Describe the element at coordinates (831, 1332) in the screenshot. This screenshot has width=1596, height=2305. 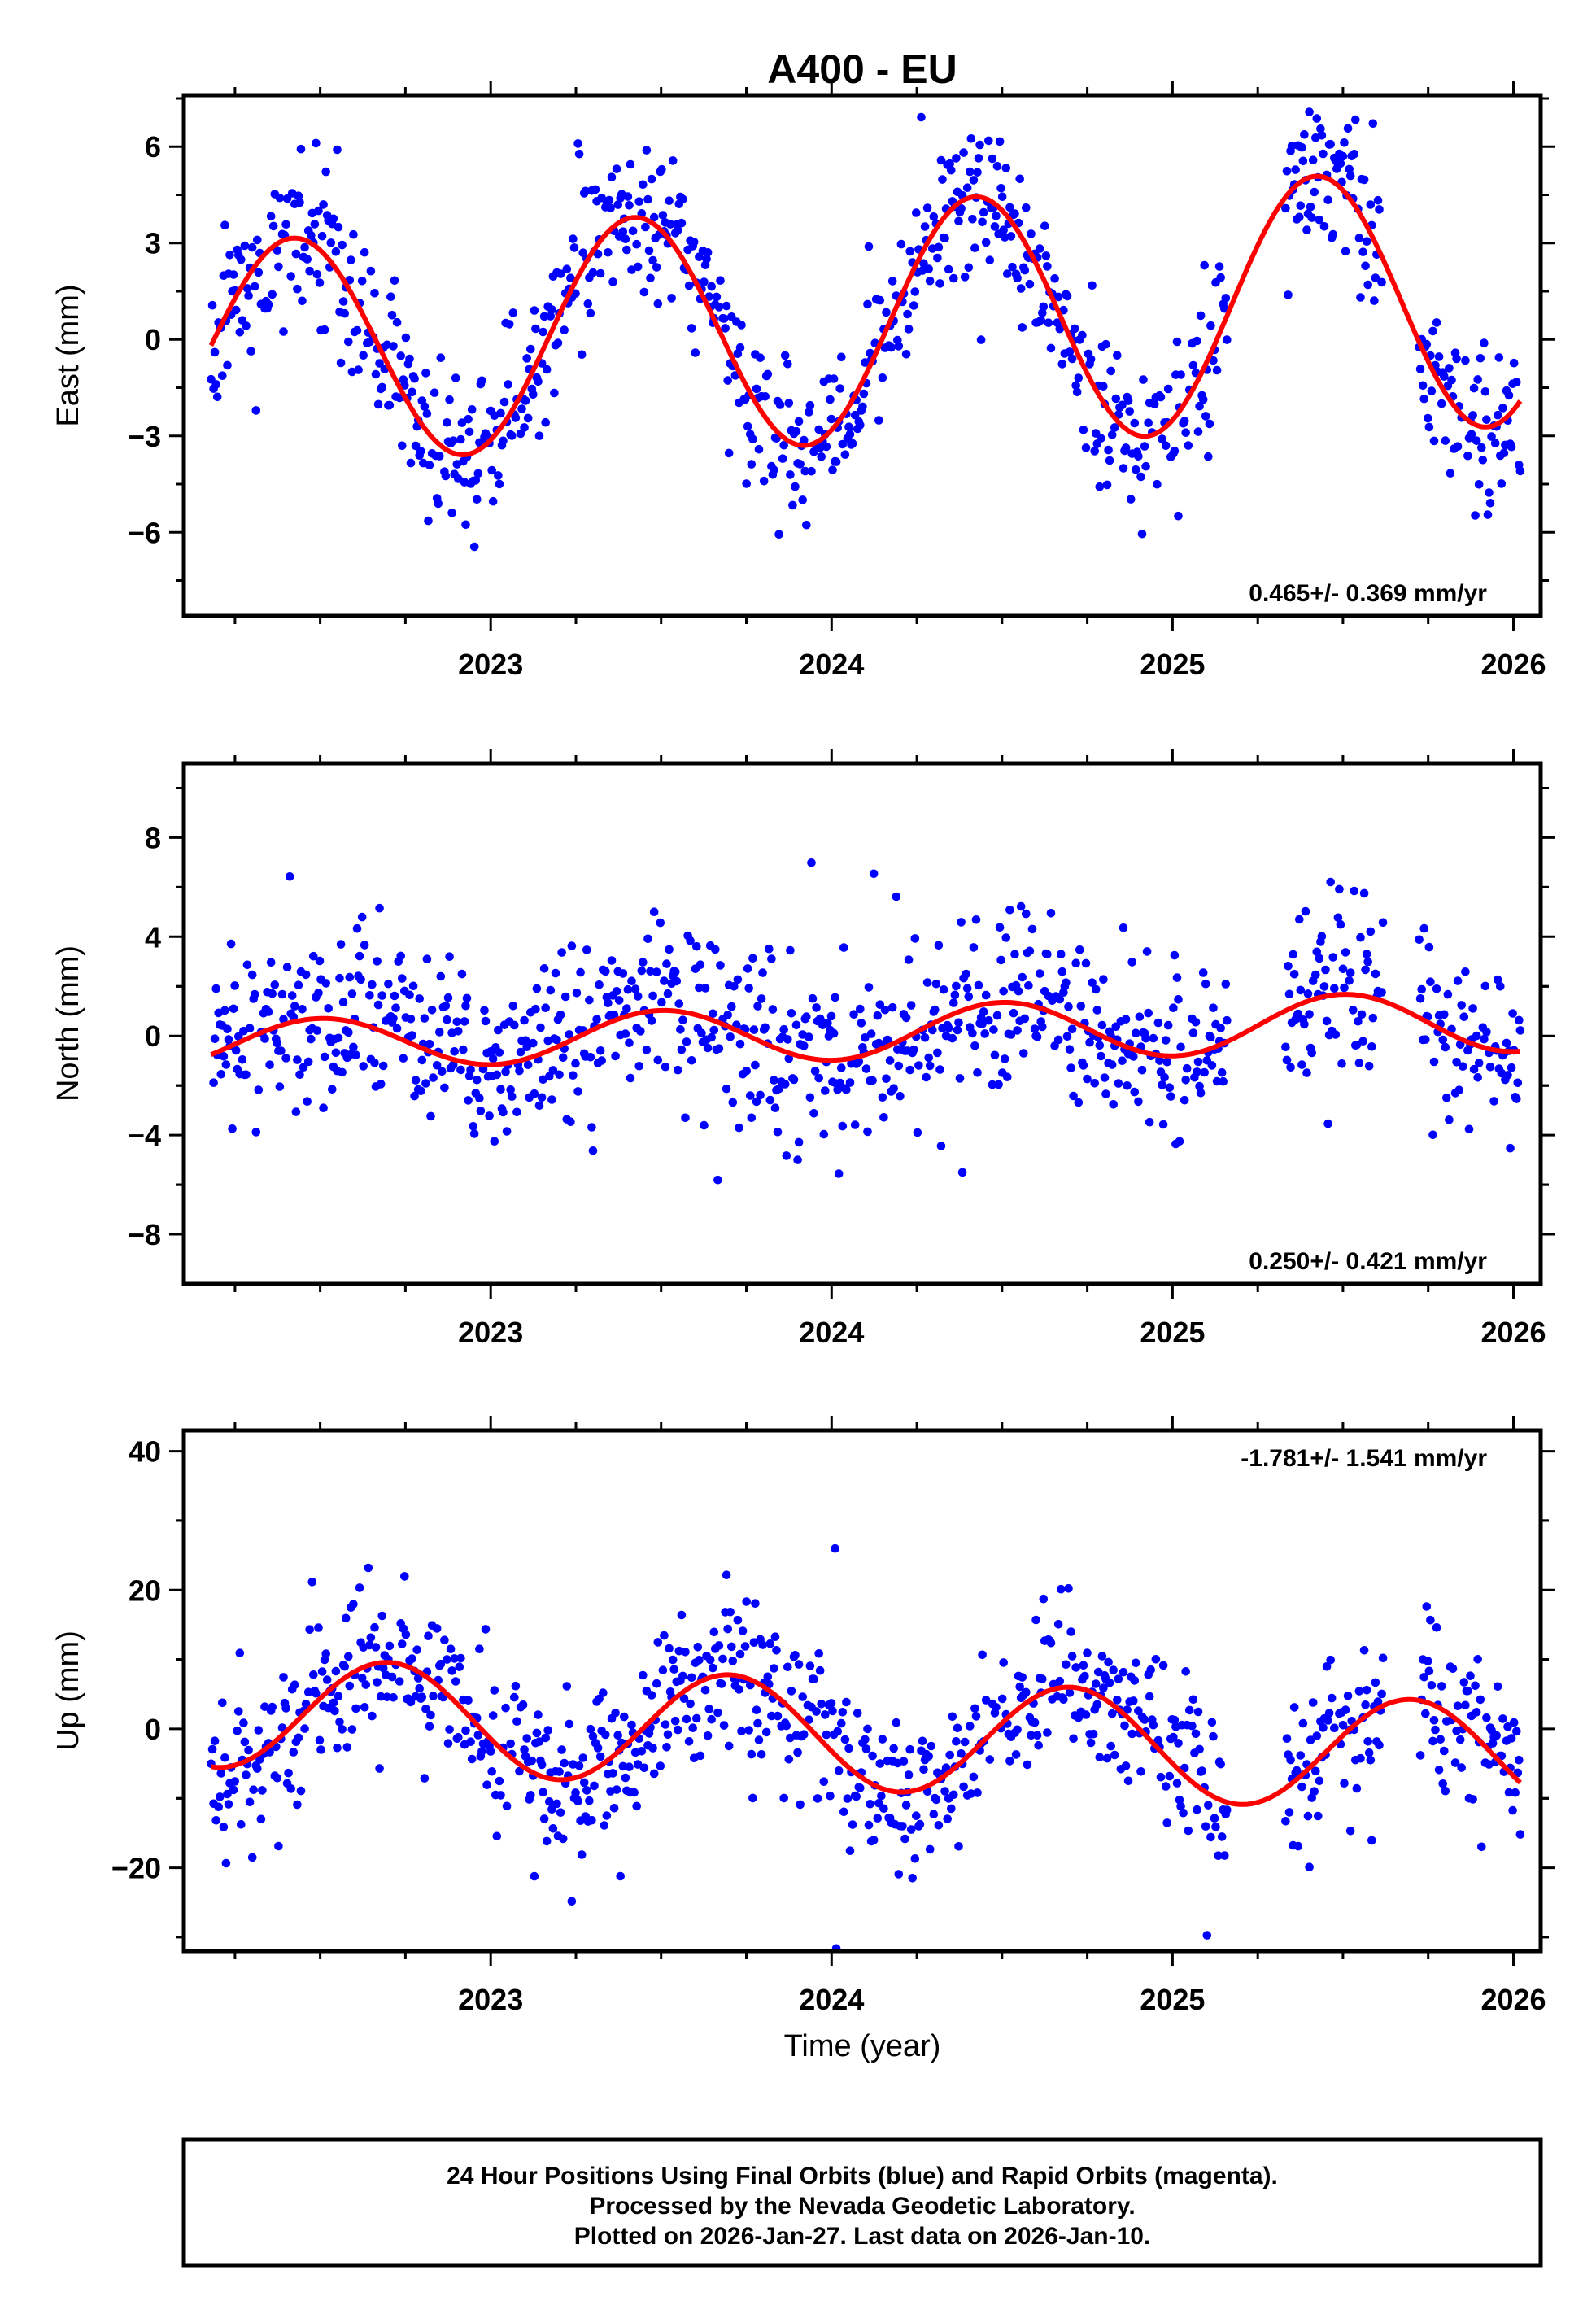
I see `x-tick-label: 2024` at that location.